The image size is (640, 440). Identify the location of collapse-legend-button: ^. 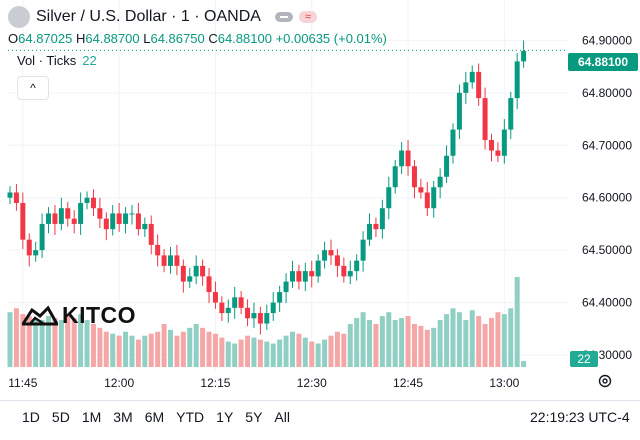
(33, 88).